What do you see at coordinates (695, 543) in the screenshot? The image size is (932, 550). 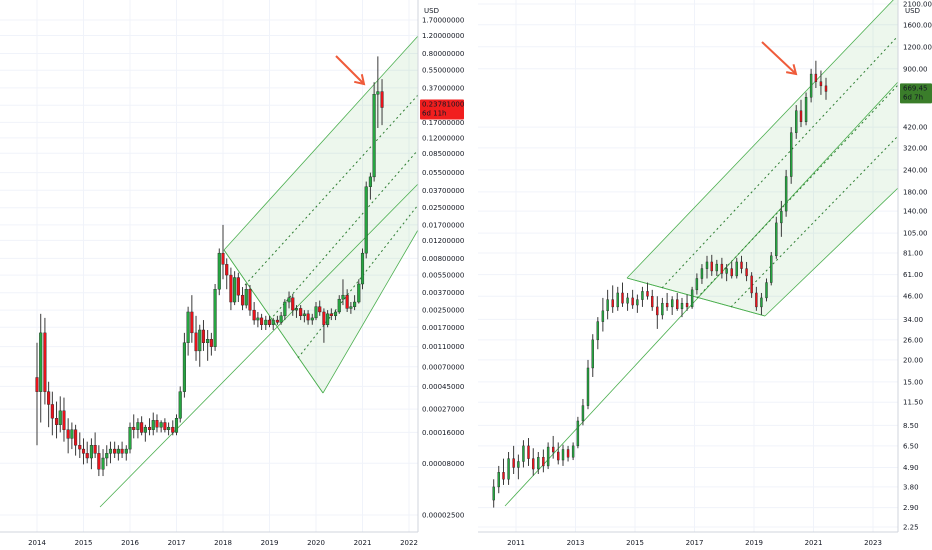 I see `x-tick-label: 2017` at bounding box center [695, 543].